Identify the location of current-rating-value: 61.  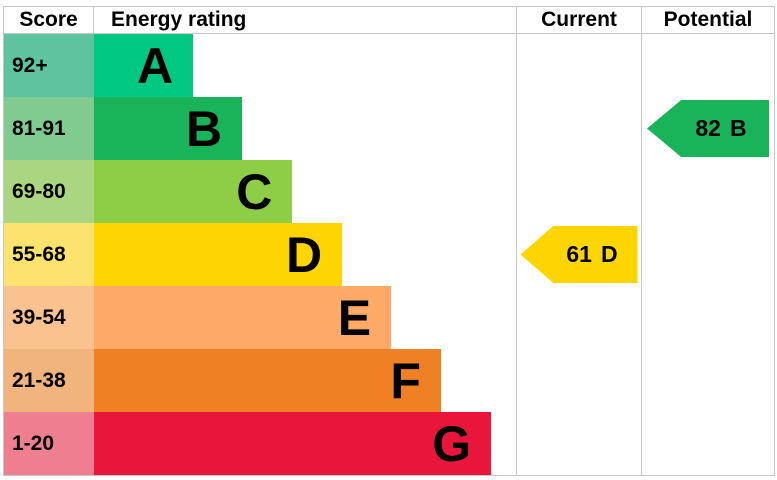
(579, 254).